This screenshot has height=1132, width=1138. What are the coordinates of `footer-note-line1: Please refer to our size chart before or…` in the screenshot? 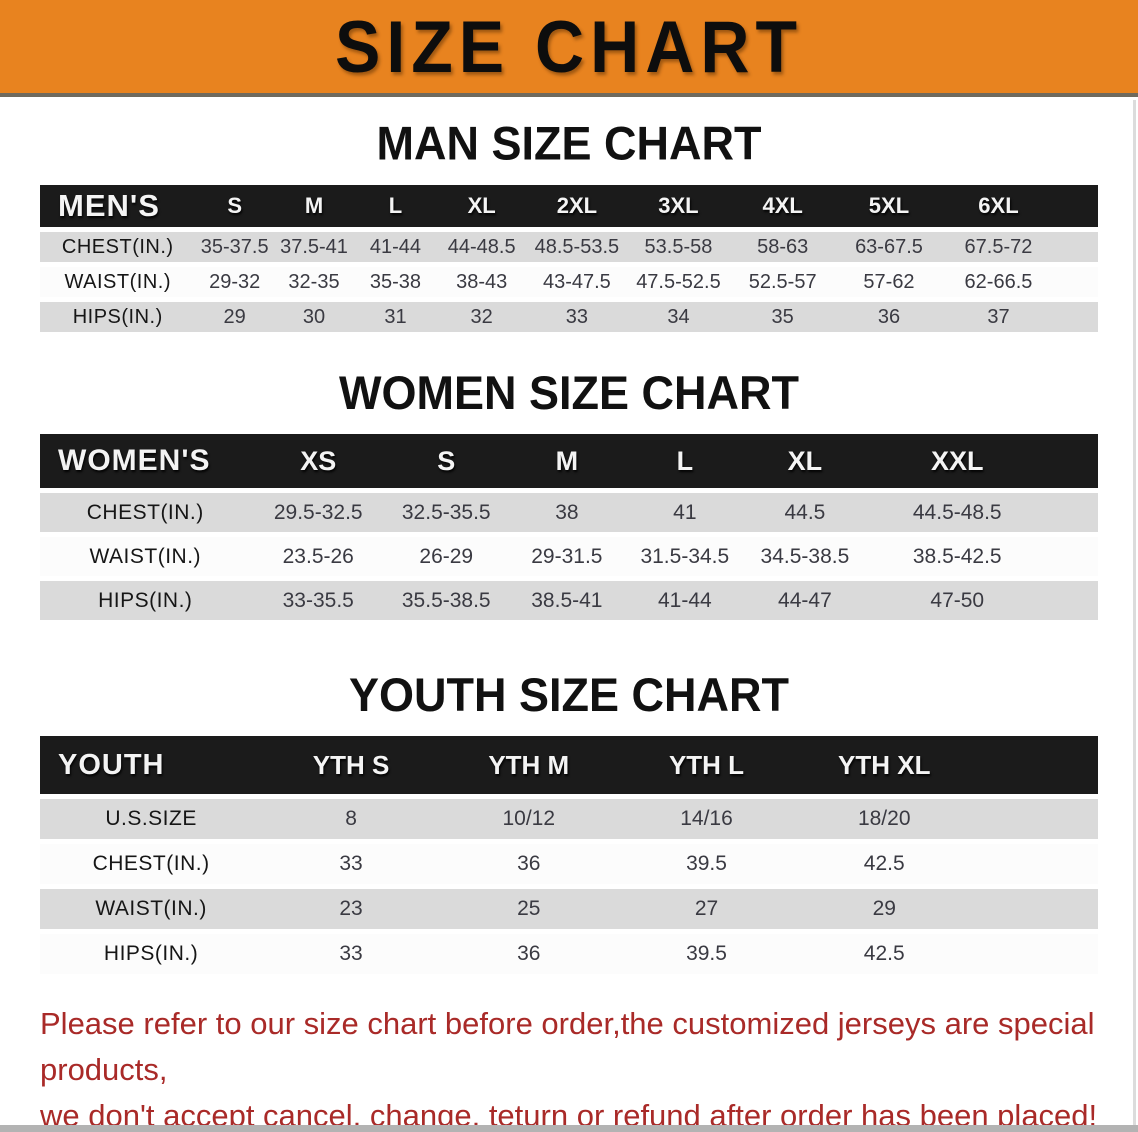 It's located at (567, 1046).